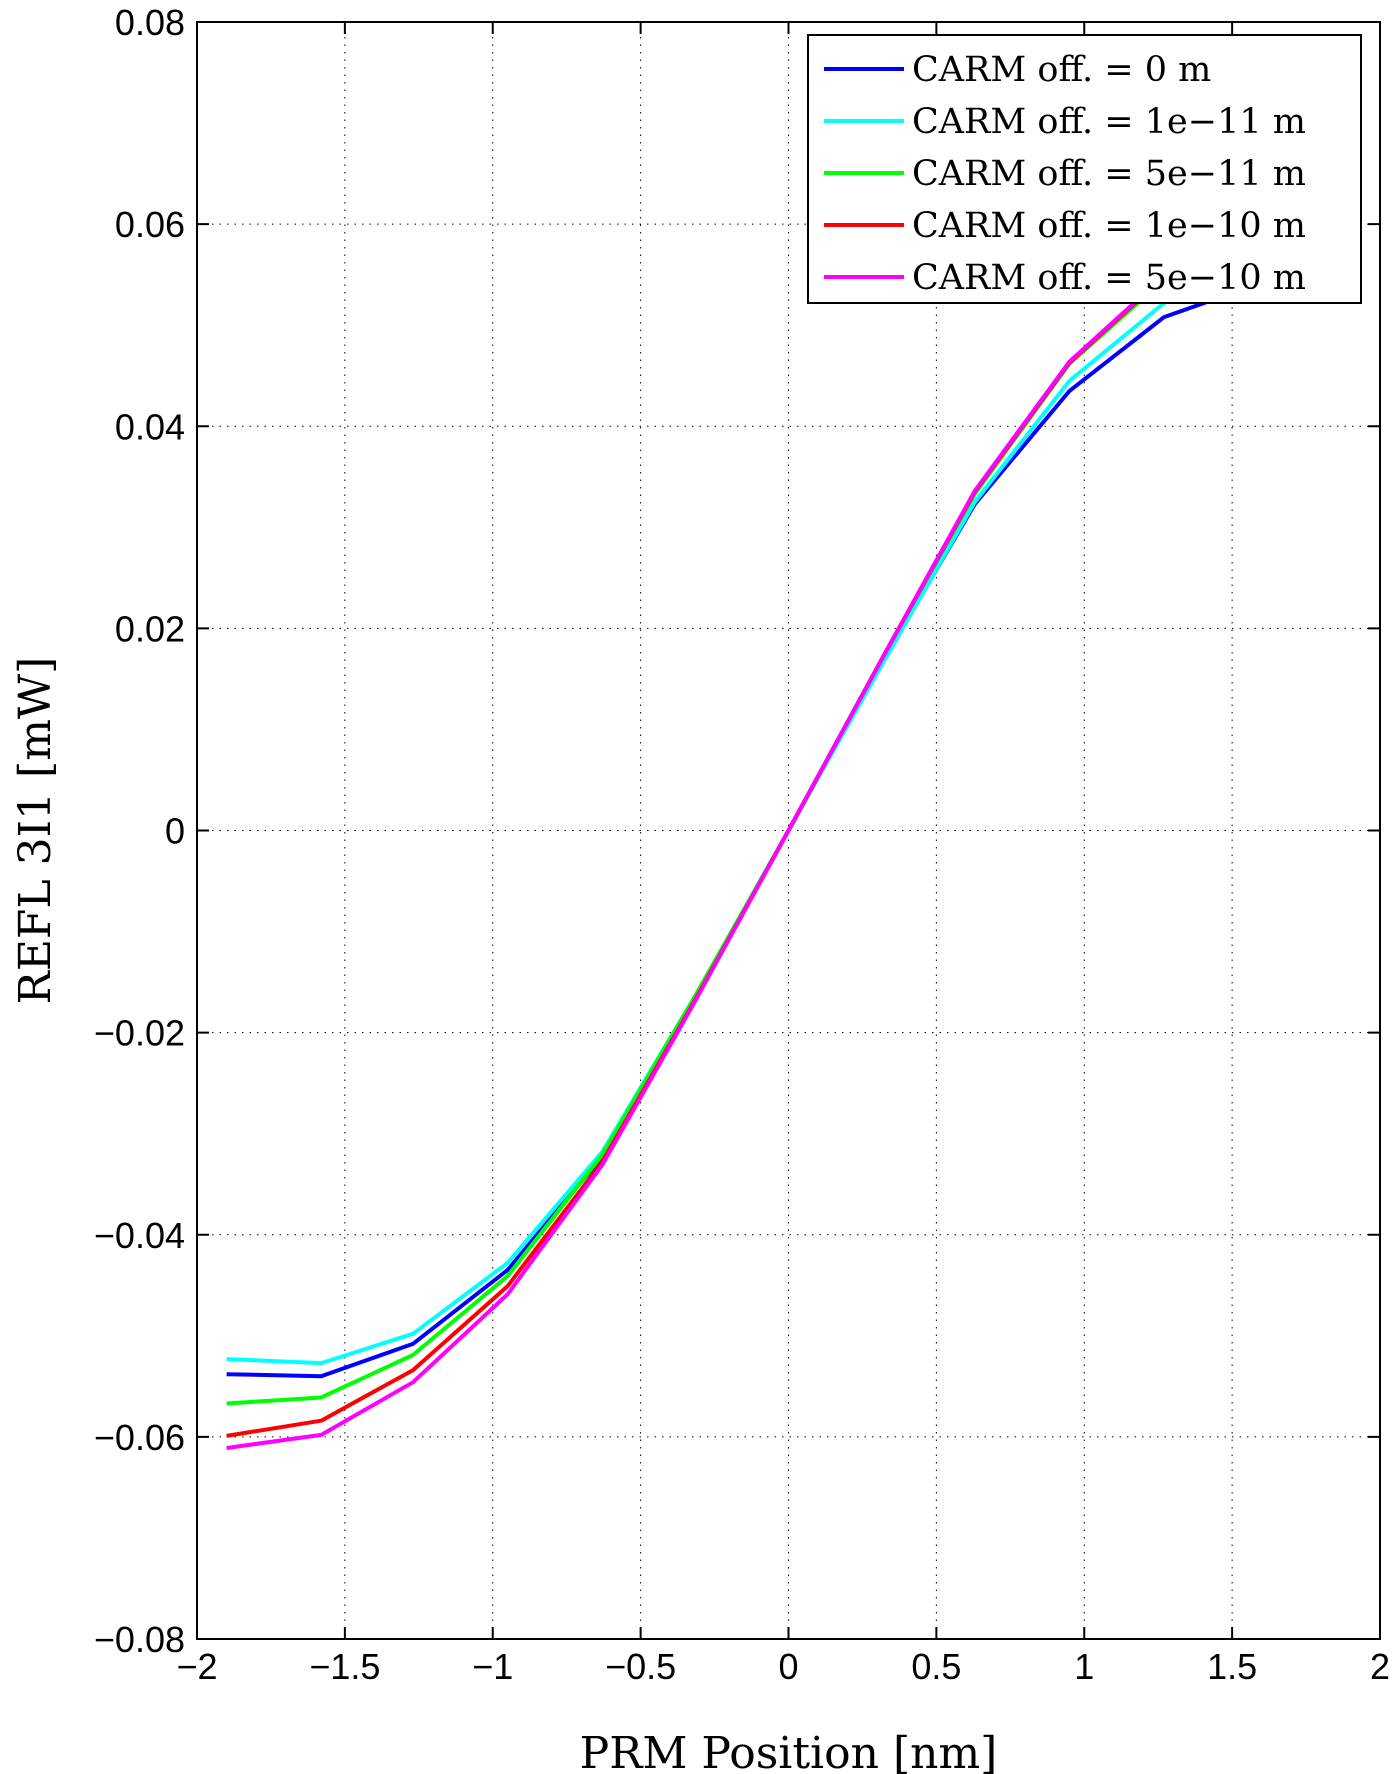  I want to click on legend-label: CARM off. = 0 m, so click(1061, 70).